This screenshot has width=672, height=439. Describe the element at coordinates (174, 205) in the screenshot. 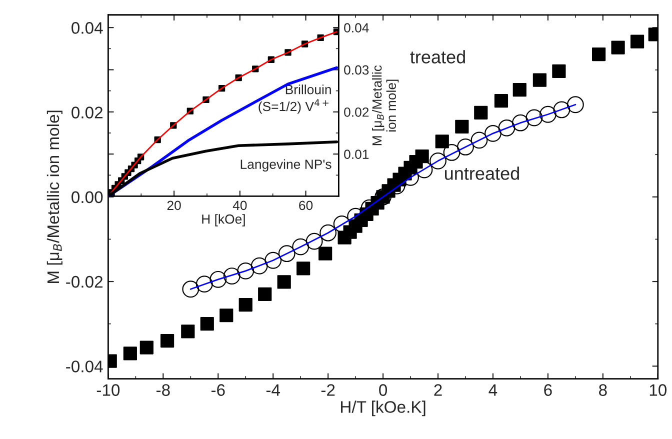

I see `x-tick-label: 20` at that location.